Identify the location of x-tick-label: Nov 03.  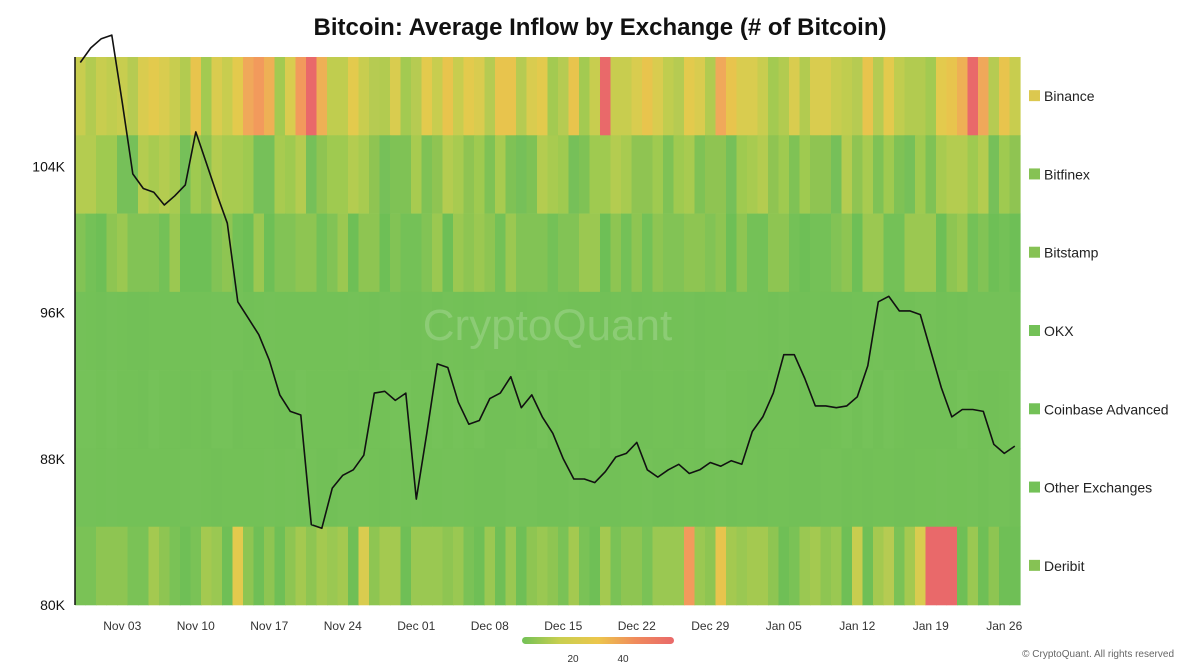
(122, 626).